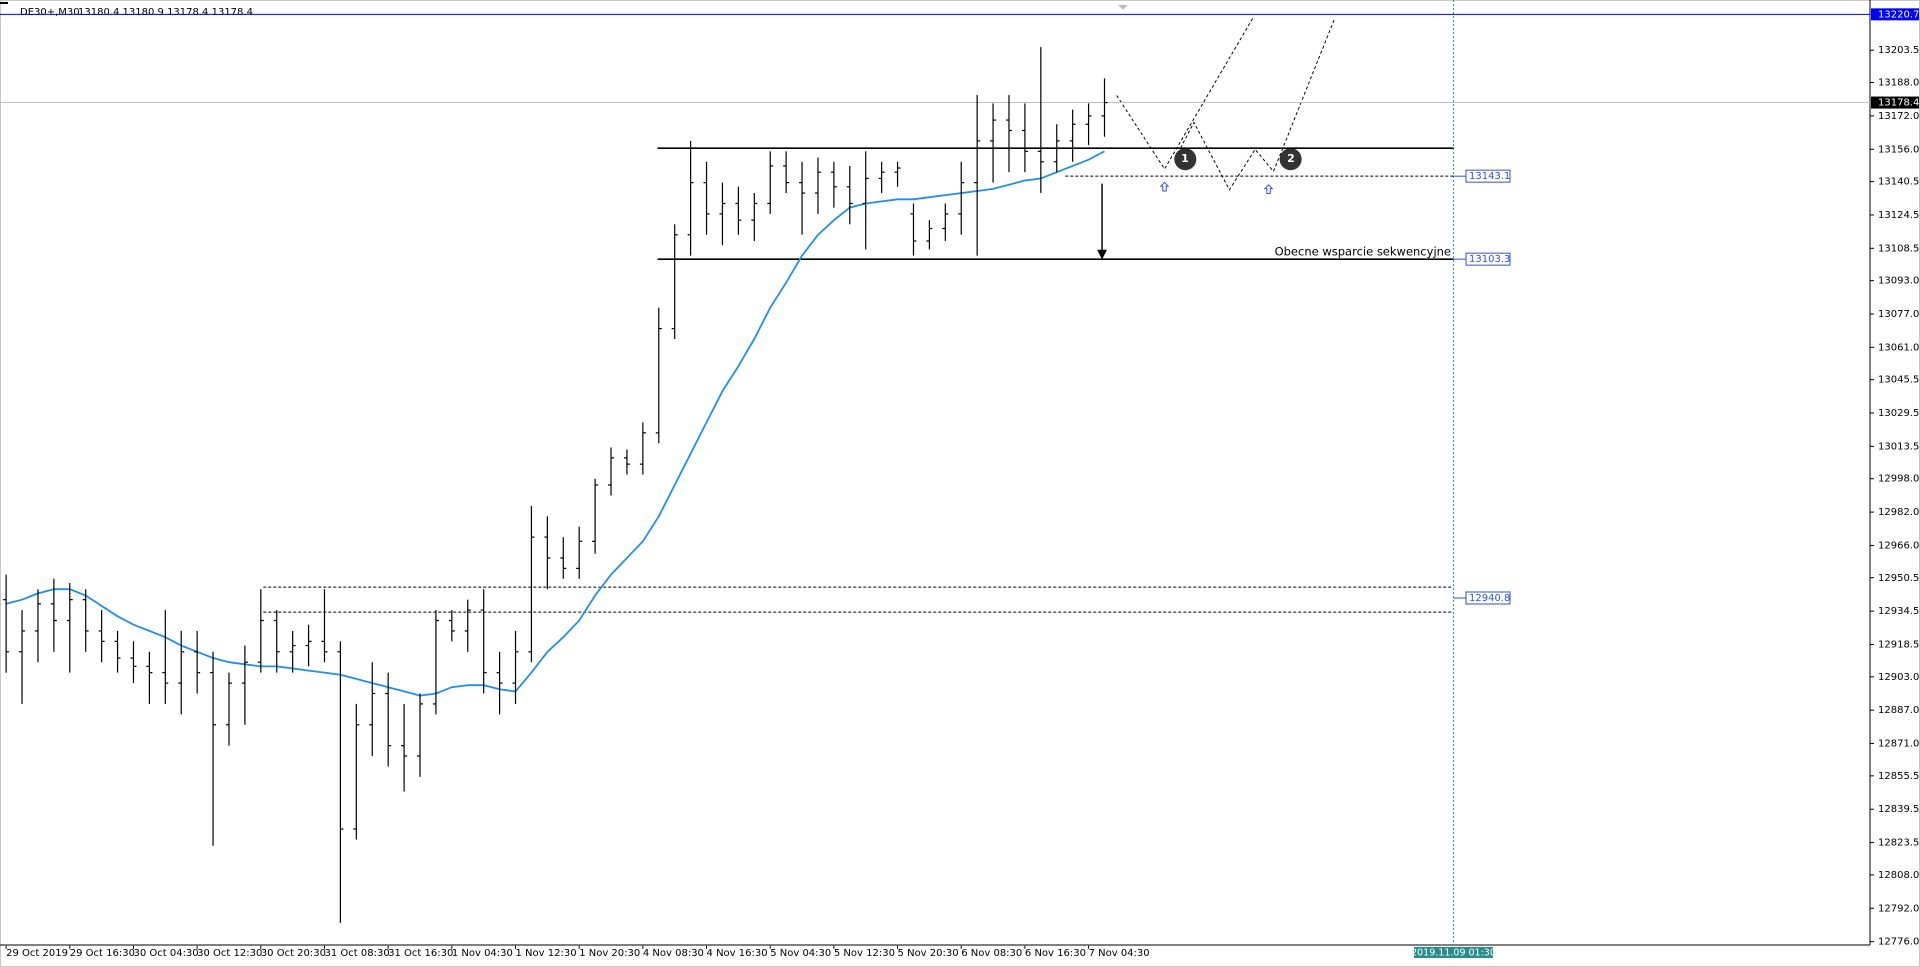 The image size is (1920, 967). Describe the element at coordinates (50, 12) in the screenshot. I see `header-symbol: DE30+,M30` at that location.